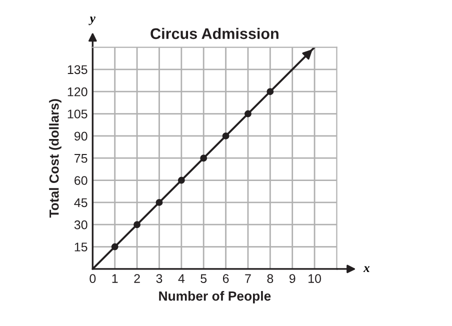 This screenshot has width=452, height=326. I want to click on x-tick-label: 9, so click(292, 278).